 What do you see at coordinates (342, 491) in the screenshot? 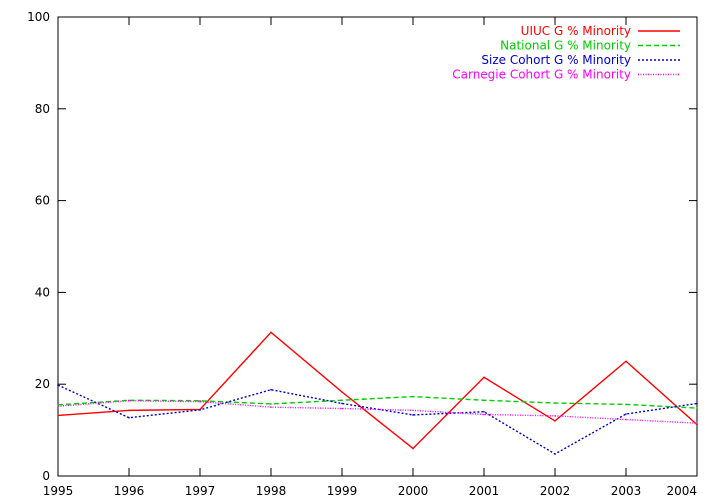
I see `x-tick-label: 1999` at bounding box center [342, 491].